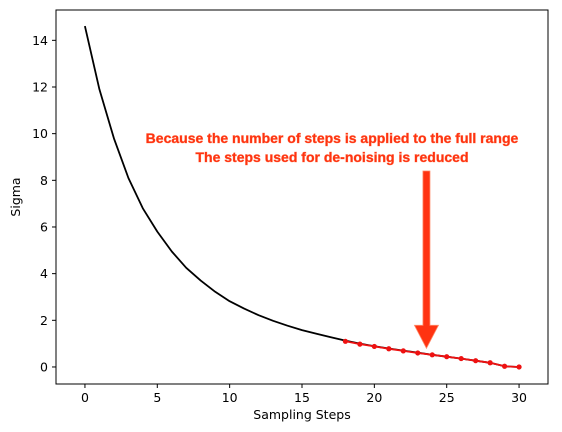  What do you see at coordinates (44, 203) in the screenshot?
I see `y-axis-ticks: 0 2 4 6 8 10 12 14` at bounding box center [44, 203].